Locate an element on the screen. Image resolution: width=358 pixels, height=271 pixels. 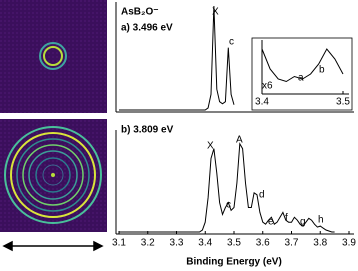
peak-label: e is located at coordinates (271, 222).